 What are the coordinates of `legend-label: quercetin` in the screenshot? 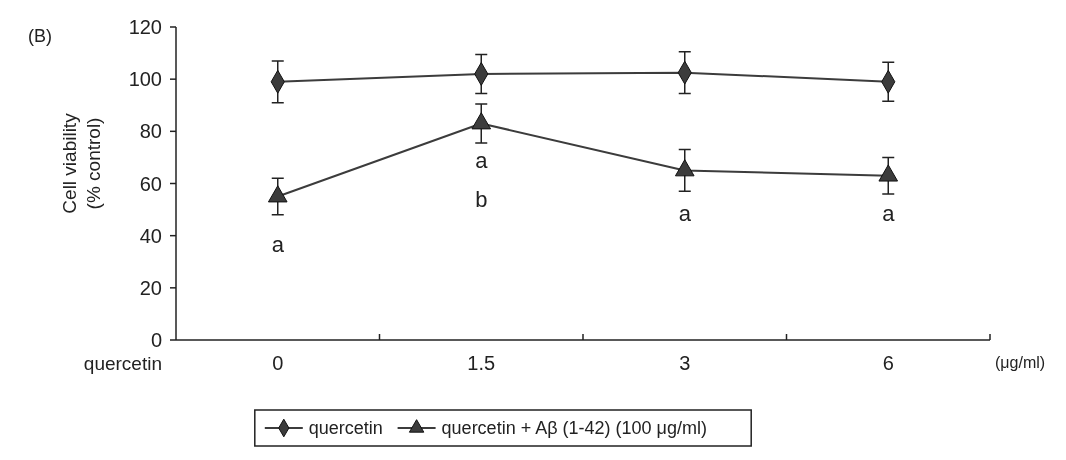 It's located at (345, 428).